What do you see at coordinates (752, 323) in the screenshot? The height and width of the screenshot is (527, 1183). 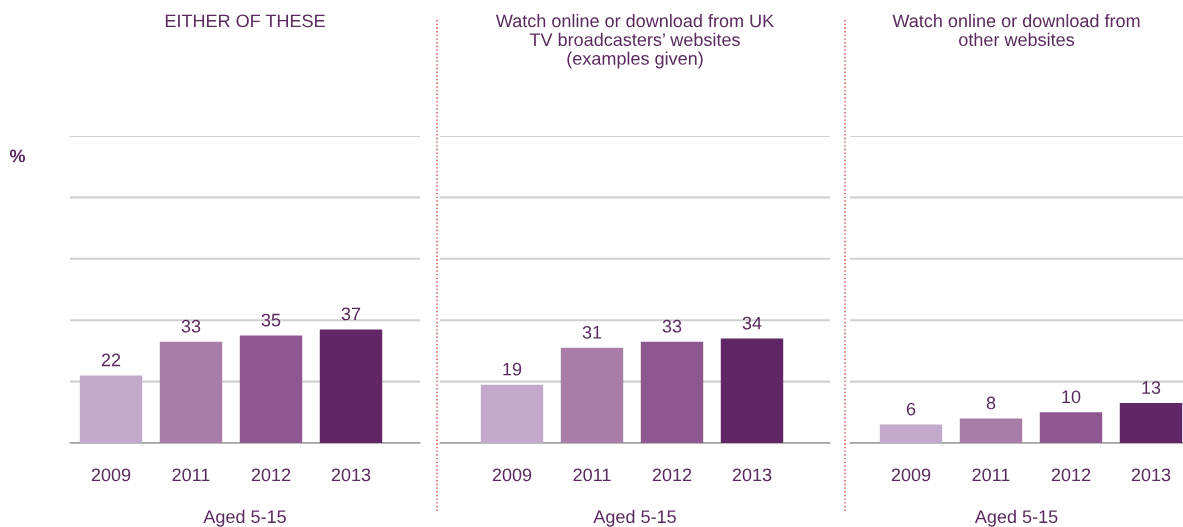 I see `data-label: 34` at bounding box center [752, 323].